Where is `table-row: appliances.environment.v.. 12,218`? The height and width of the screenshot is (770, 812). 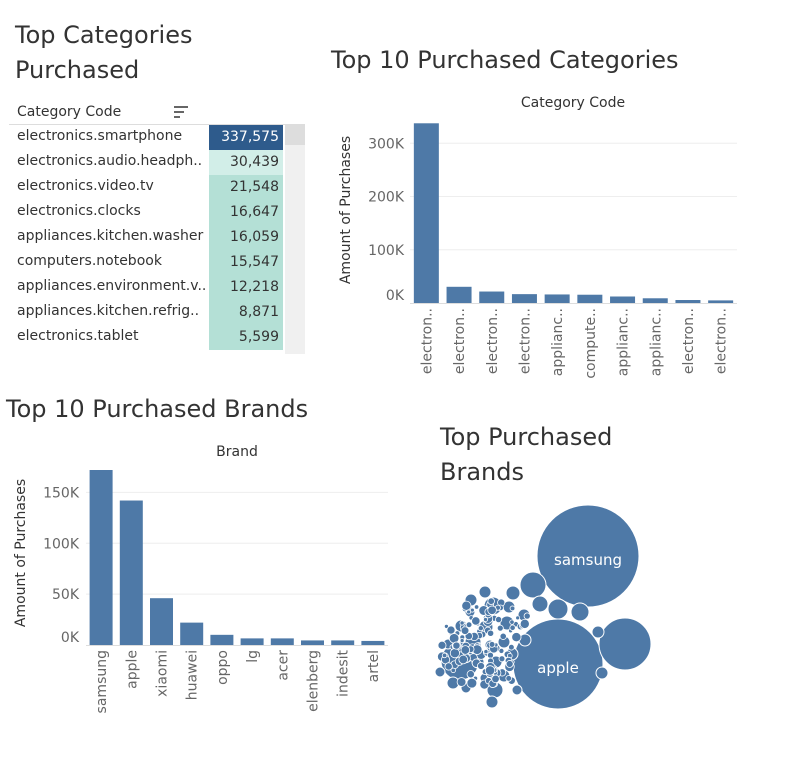
table-row: appliances.environment.v.. 12,218 is located at coordinates (157, 287).